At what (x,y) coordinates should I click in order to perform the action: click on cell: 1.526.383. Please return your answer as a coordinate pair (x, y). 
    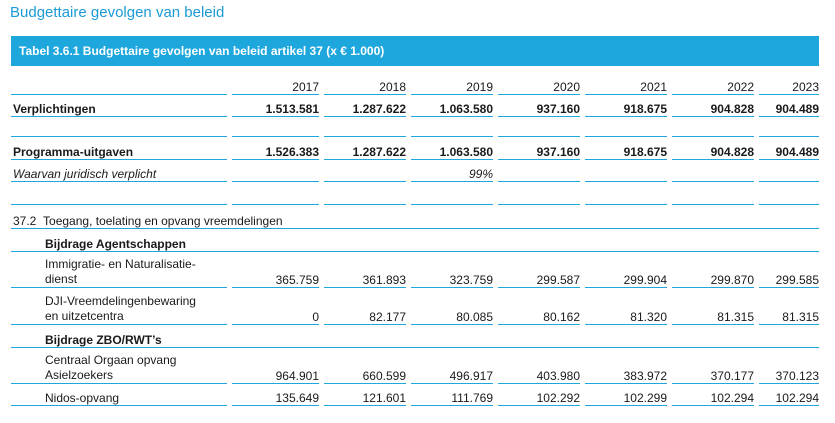
    Looking at the image, I should click on (275, 148).